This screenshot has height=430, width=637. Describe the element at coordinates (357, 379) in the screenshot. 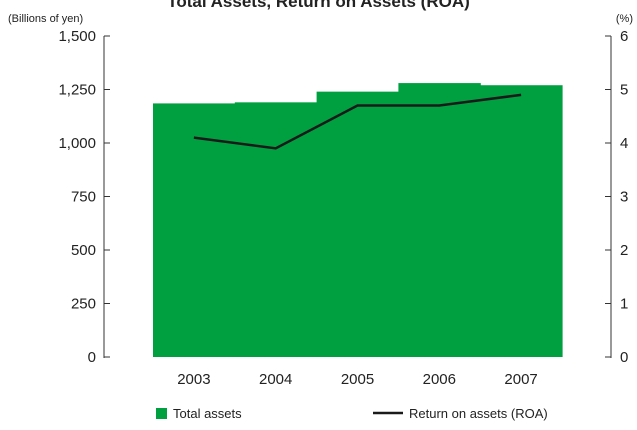

I see `x-tick-label: 2005` at that location.